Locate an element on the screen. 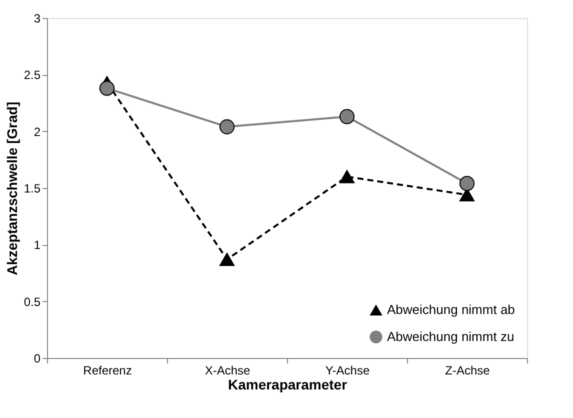 This screenshot has height=418, width=573. x-tick-label: X-Achse is located at coordinates (227, 371).